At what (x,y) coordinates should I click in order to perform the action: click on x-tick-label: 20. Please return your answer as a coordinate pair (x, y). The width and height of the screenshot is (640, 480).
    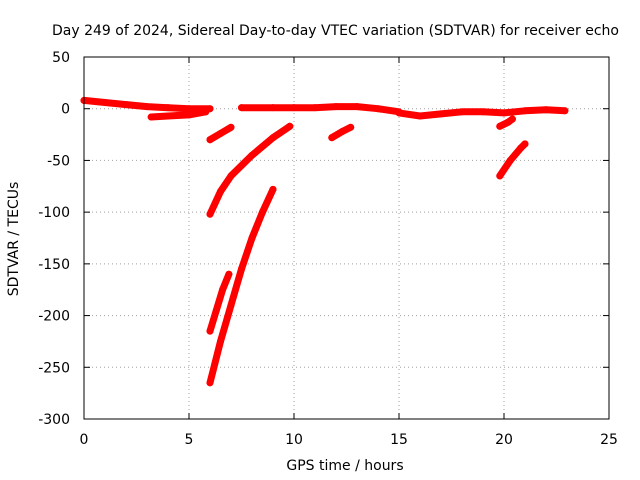
    Looking at the image, I should click on (504, 440).